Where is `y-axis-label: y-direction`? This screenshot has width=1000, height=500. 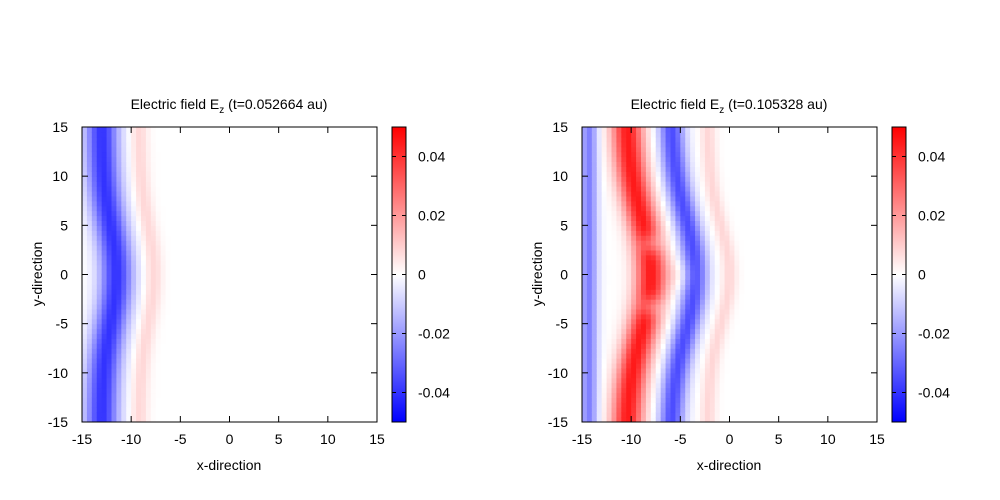
y-axis-label: y-direction is located at coordinates (37, 274).